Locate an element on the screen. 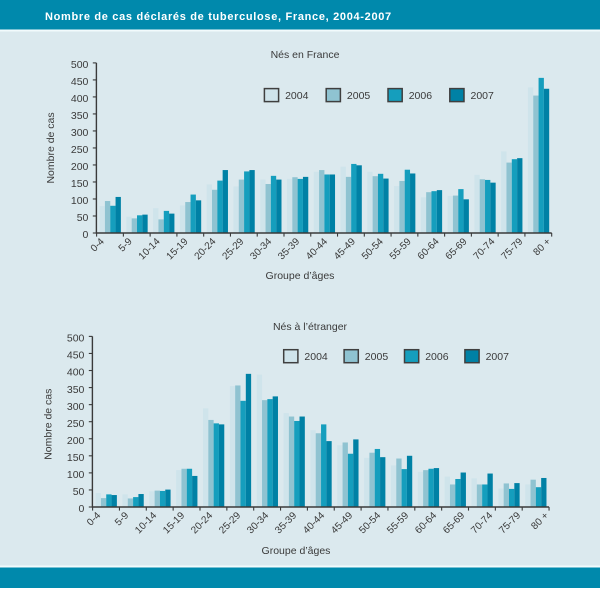 This screenshot has height=593, width=600. svg-text: Nés à l’étranger is located at coordinates (310, 327).